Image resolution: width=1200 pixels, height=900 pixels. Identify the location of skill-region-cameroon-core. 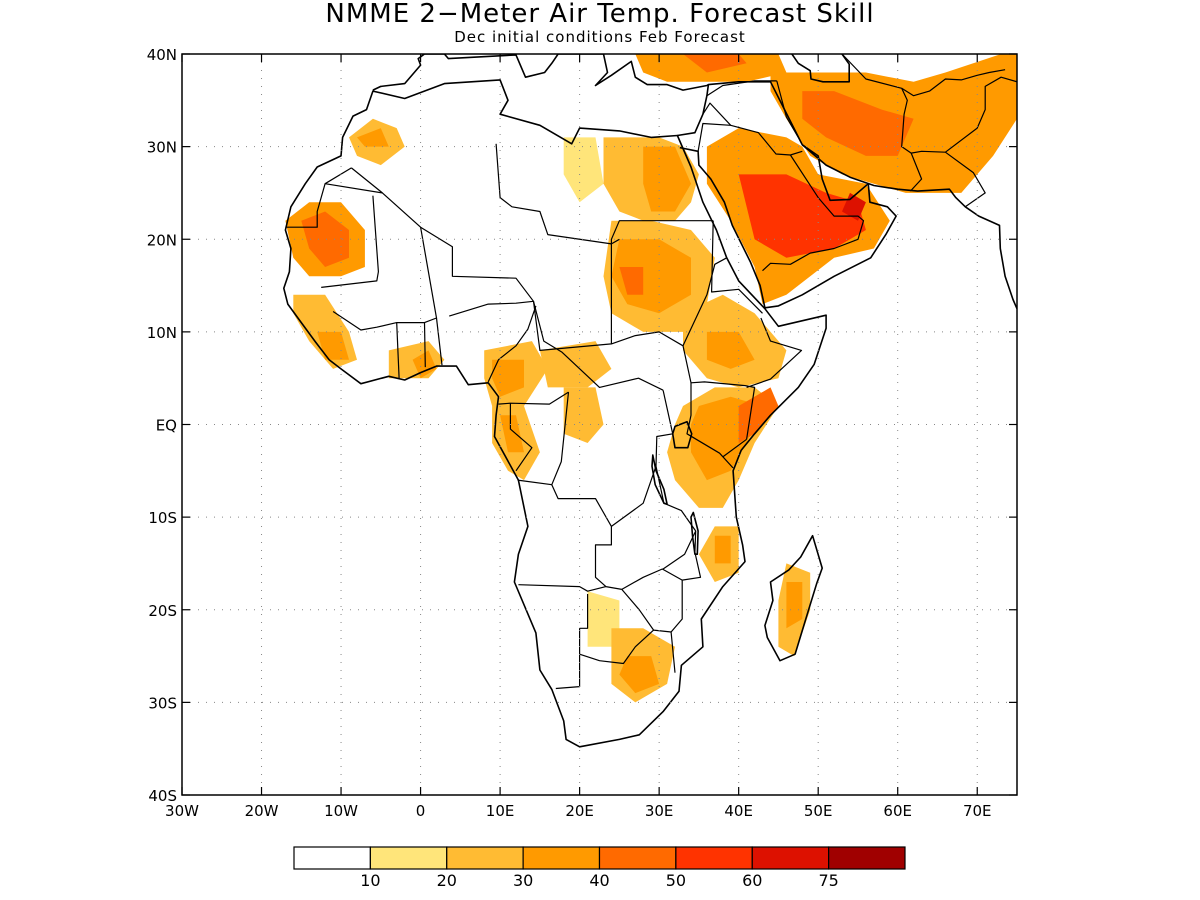
(508, 378).